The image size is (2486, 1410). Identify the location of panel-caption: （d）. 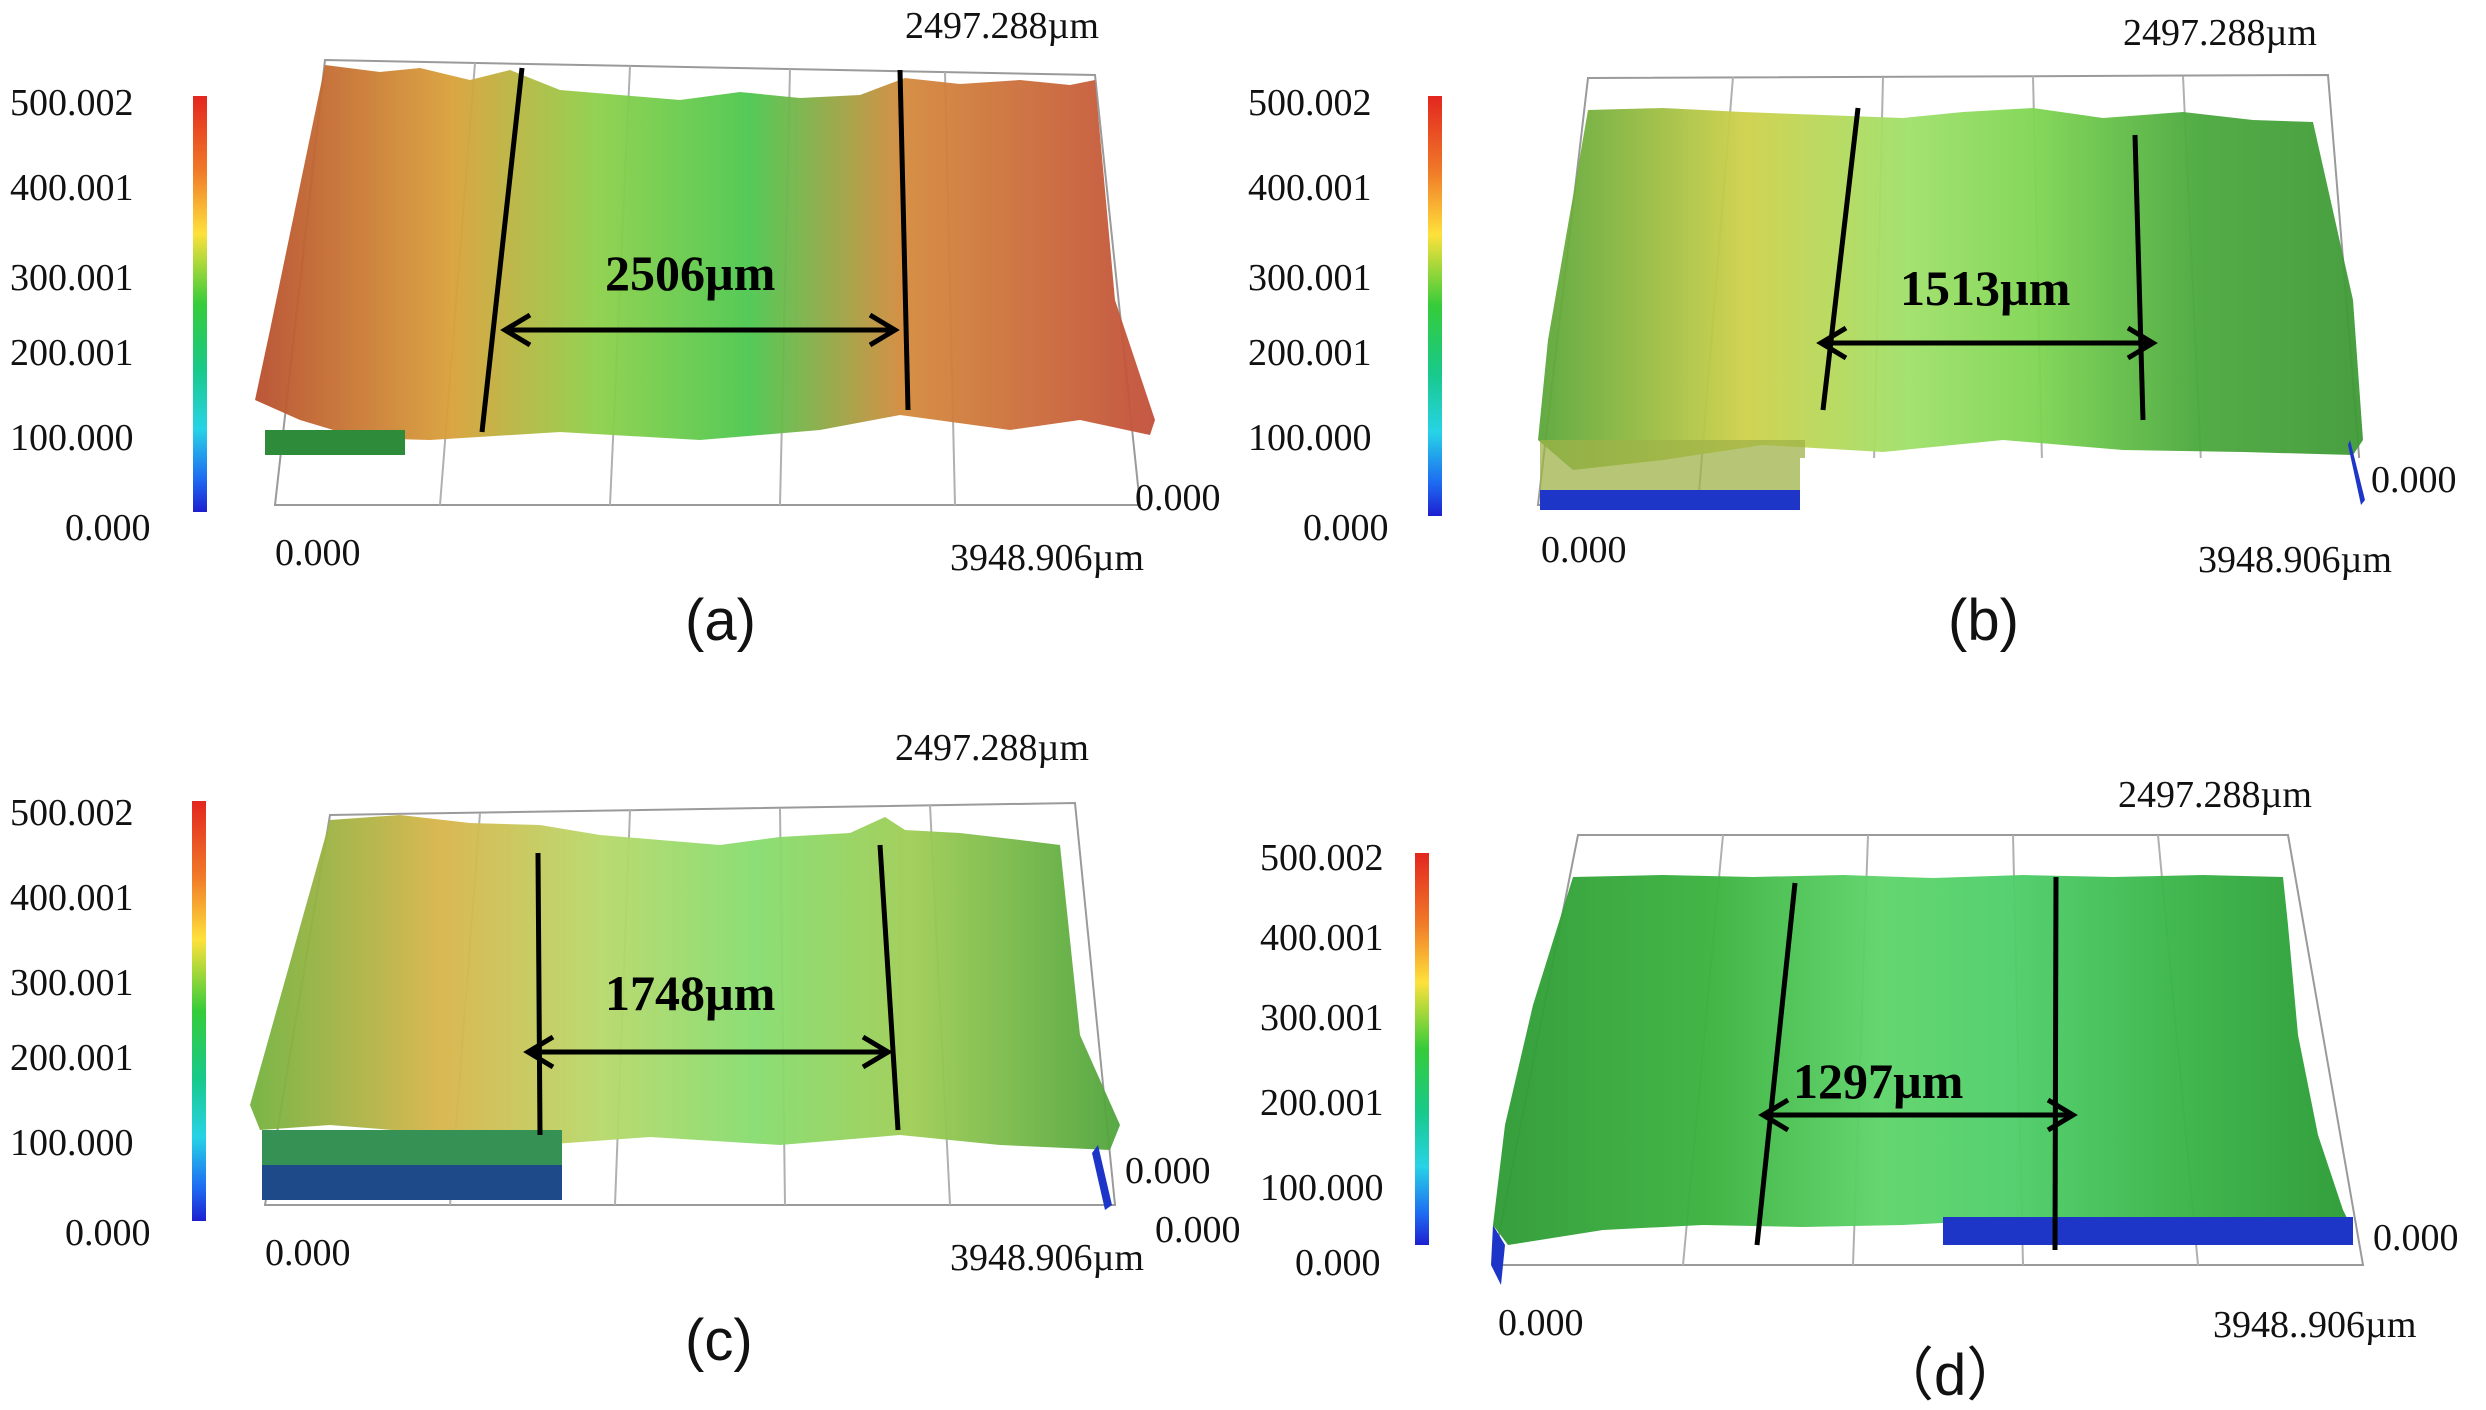
(1950, 1375).